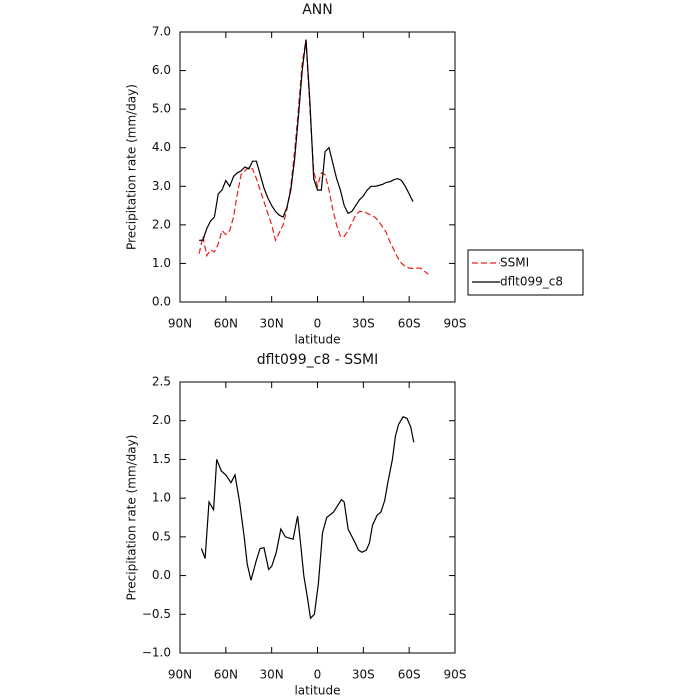  Describe the element at coordinates (161, 459) in the screenshot. I see `y-tick-label: 1.5` at that location.